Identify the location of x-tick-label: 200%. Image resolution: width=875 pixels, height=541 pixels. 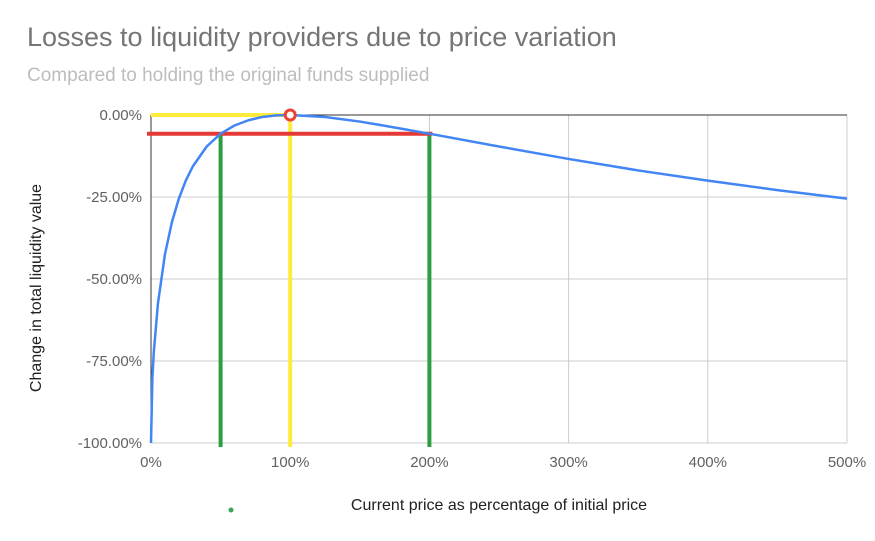
(429, 462).